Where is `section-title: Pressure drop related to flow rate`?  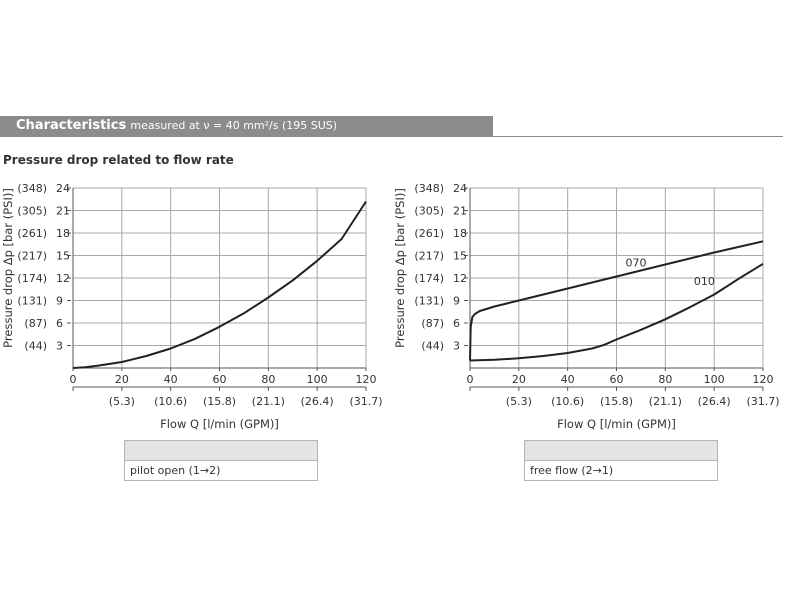 section-title: Pressure drop related to flow rate is located at coordinates (118, 160).